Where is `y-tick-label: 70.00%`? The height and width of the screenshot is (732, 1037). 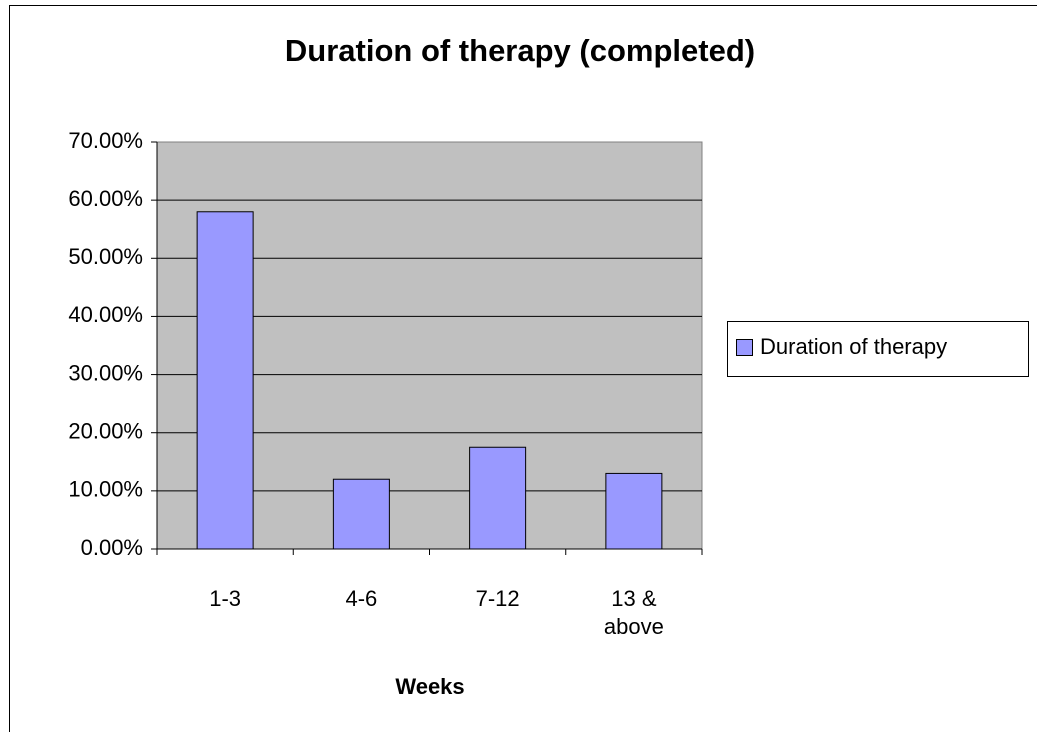
y-tick-label: 70.00% is located at coordinates (105, 140).